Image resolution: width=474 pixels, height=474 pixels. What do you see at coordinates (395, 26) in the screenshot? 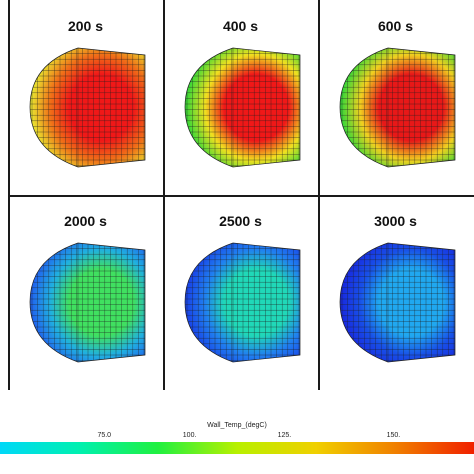
I see `frame-time-label: 600 s` at bounding box center [395, 26].